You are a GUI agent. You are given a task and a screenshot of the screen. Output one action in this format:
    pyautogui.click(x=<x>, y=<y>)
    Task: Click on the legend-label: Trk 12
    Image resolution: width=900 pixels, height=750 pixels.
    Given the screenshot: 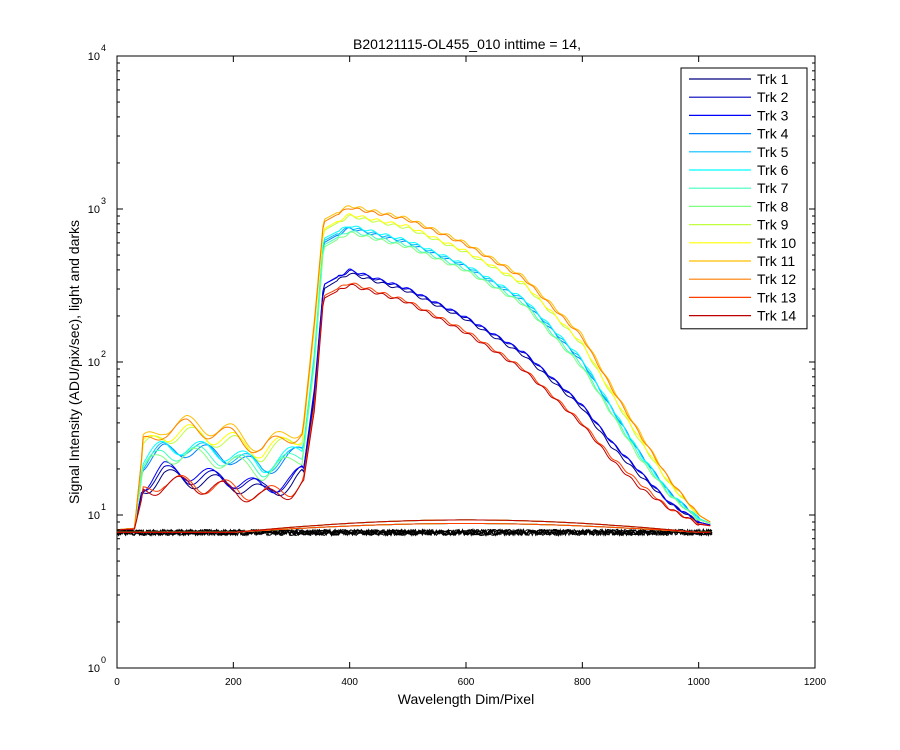 What is the action you would take?
    pyautogui.click(x=776, y=279)
    